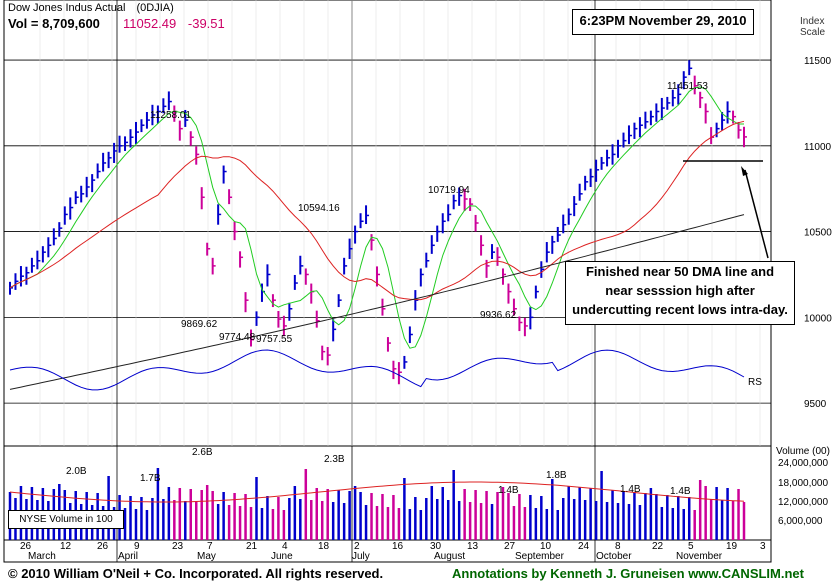  What do you see at coordinates (66, 546) in the screenshot?
I see `day-label-1: 12` at bounding box center [66, 546].